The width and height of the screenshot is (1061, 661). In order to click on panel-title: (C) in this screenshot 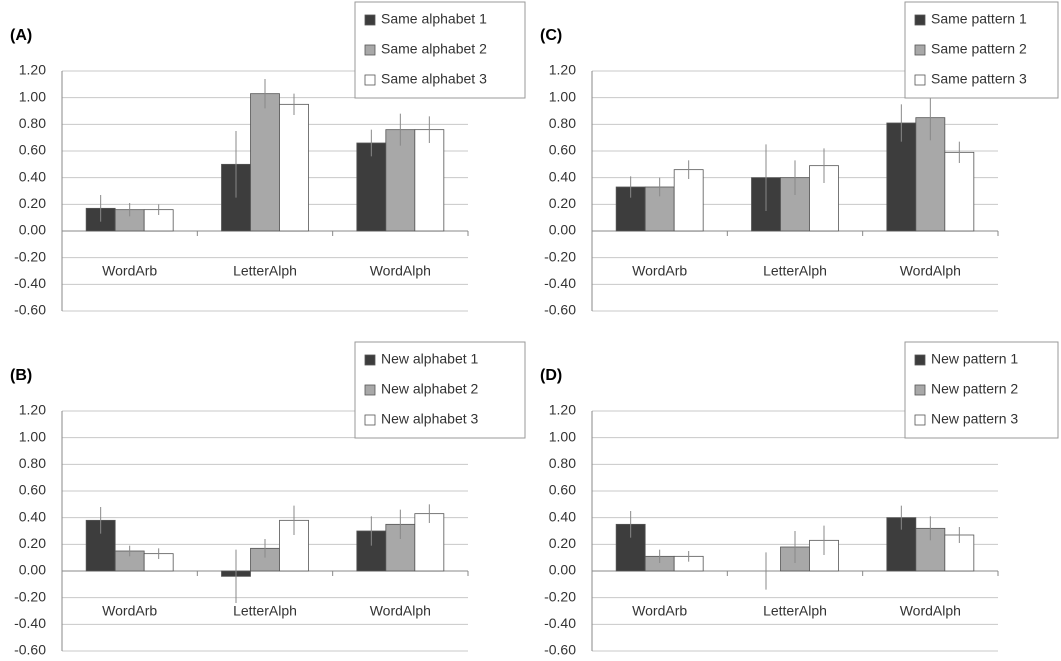, I will do `click(551, 35)`.